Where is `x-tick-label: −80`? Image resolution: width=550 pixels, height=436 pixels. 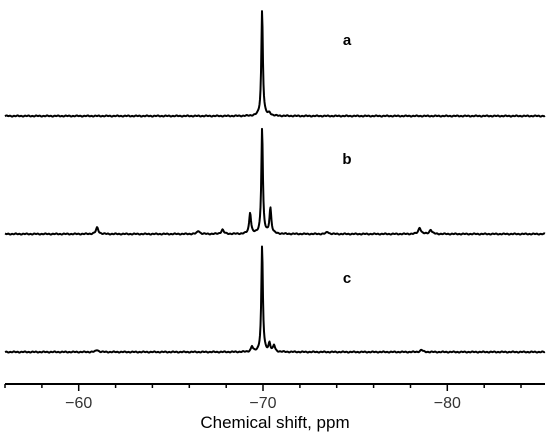 x-tick-label: −80 is located at coordinates (447, 403).